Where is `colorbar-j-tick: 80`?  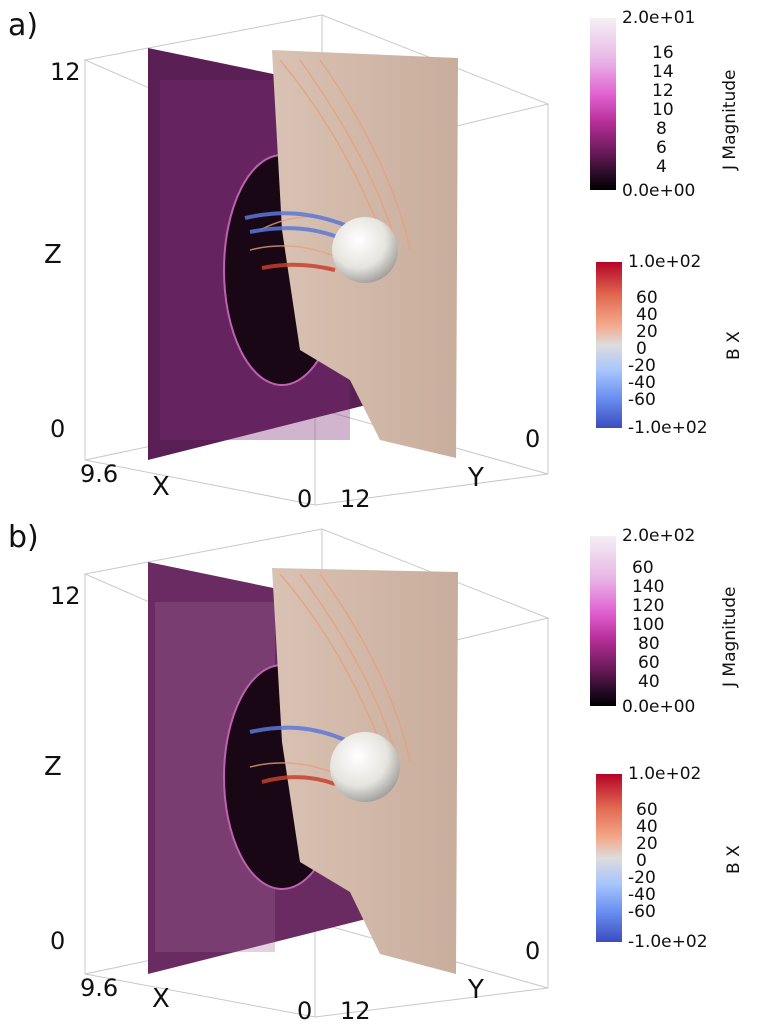
colorbar-j-tick: 80 is located at coordinates (649, 644).